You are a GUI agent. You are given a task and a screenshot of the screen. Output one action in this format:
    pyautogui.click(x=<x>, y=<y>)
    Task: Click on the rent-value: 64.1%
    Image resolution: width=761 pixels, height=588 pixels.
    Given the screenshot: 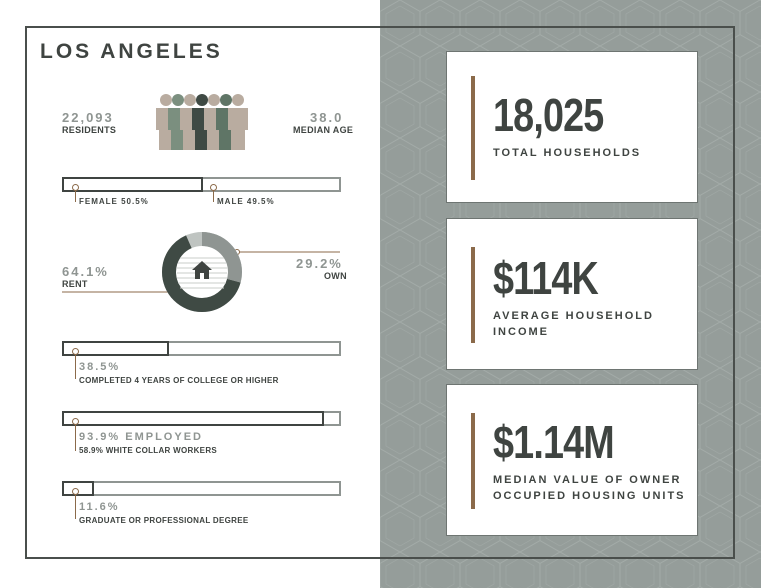 What is the action you would take?
    pyautogui.click(x=85, y=271)
    